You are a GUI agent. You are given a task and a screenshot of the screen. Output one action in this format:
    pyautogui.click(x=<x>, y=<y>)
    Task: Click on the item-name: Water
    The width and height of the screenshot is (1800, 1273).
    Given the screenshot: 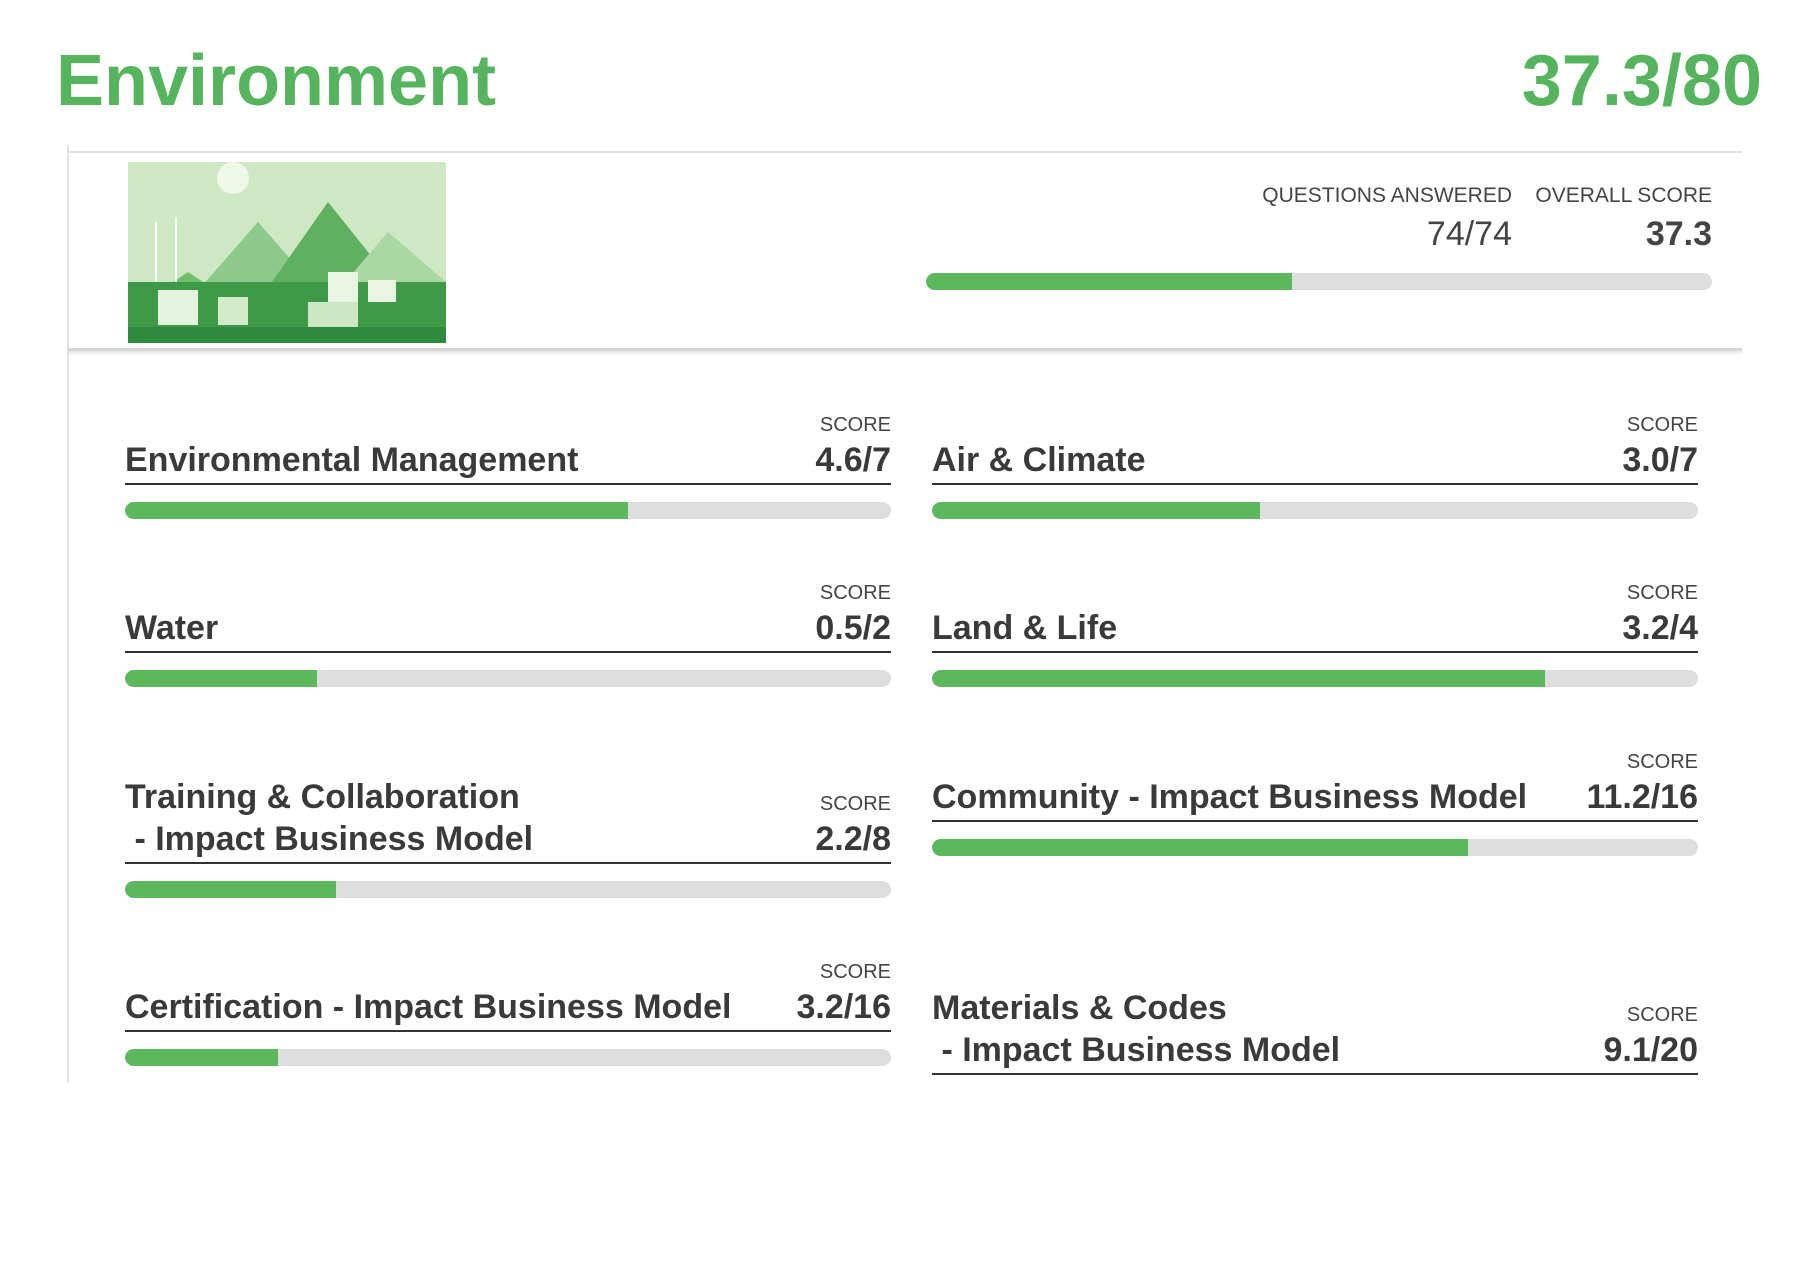 What is the action you would take?
    pyautogui.click(x=172, y=628)
    